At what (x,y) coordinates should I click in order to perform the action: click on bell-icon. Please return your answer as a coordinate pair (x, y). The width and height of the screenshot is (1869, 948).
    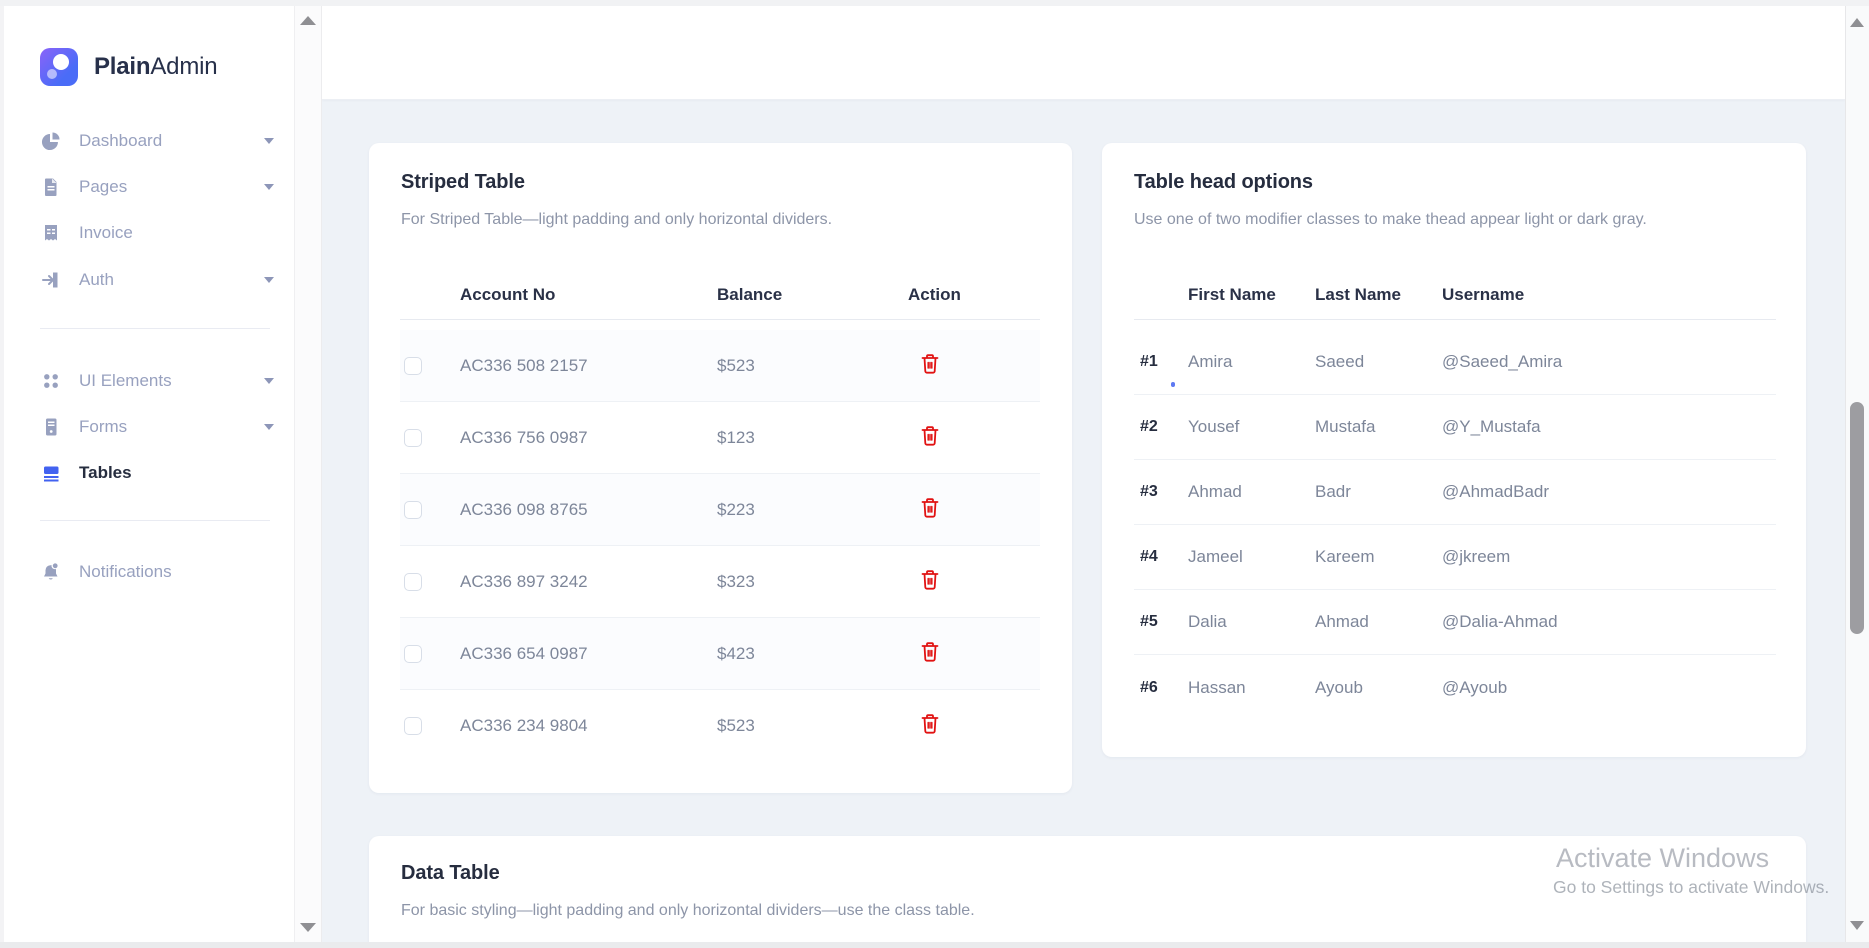
    Looking at the image, I should click on (51, 572).